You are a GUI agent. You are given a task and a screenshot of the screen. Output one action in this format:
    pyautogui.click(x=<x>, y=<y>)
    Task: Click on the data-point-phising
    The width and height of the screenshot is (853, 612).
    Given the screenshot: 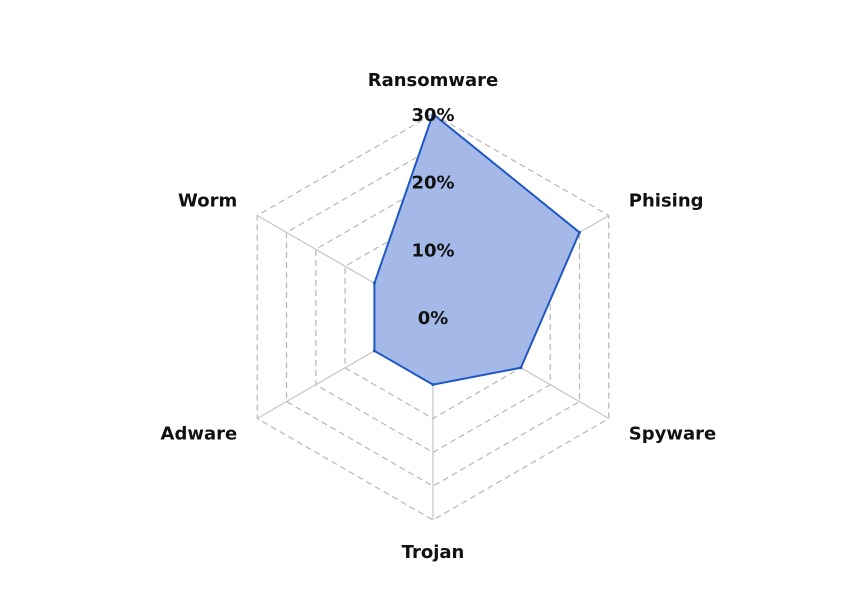 What is the action you would take?
    pyautogui.click(x=580, y=232)
    